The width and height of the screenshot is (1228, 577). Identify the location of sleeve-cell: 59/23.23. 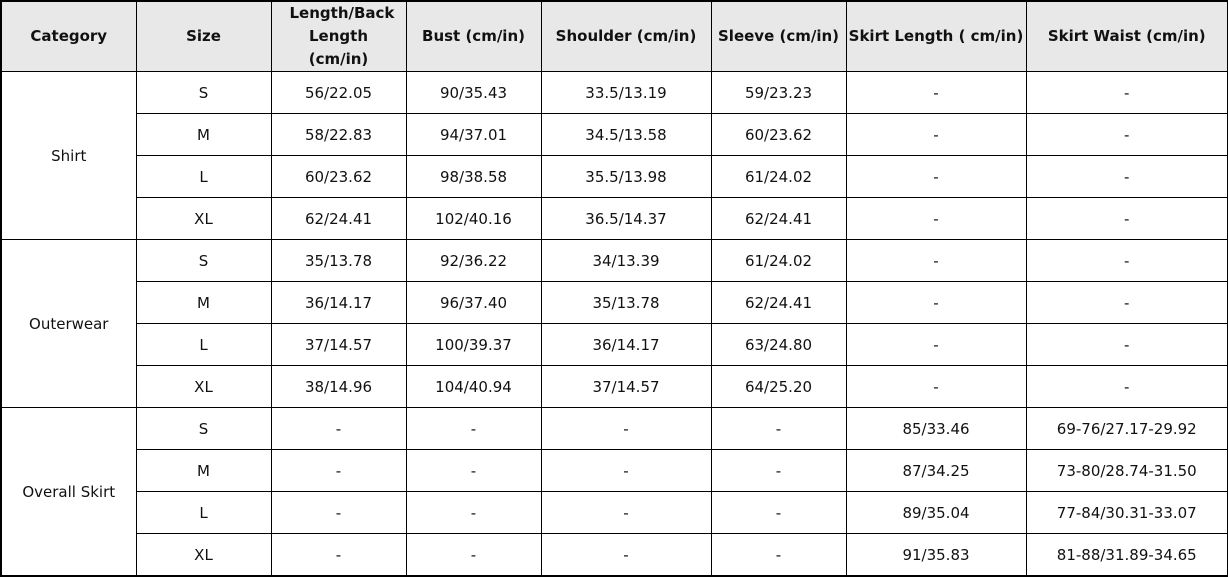
(778, 92).